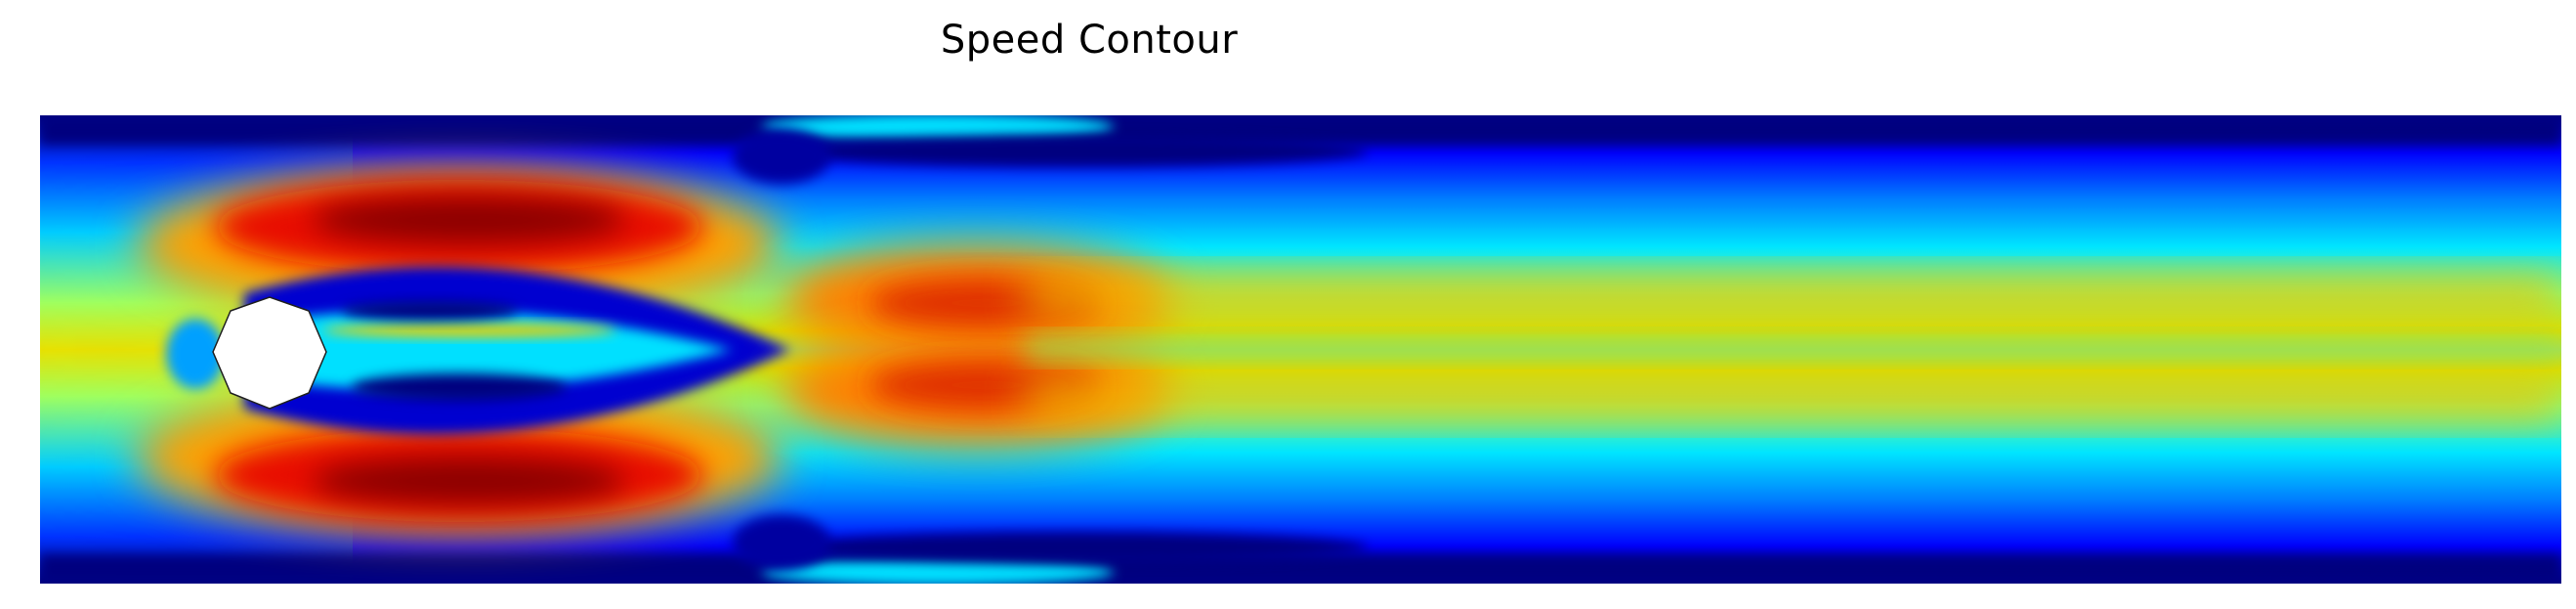  What do you see at coordinates (1074, 151) in the screenshot?
I see `upper-wall-trough` at bounding box center [1074, 151].